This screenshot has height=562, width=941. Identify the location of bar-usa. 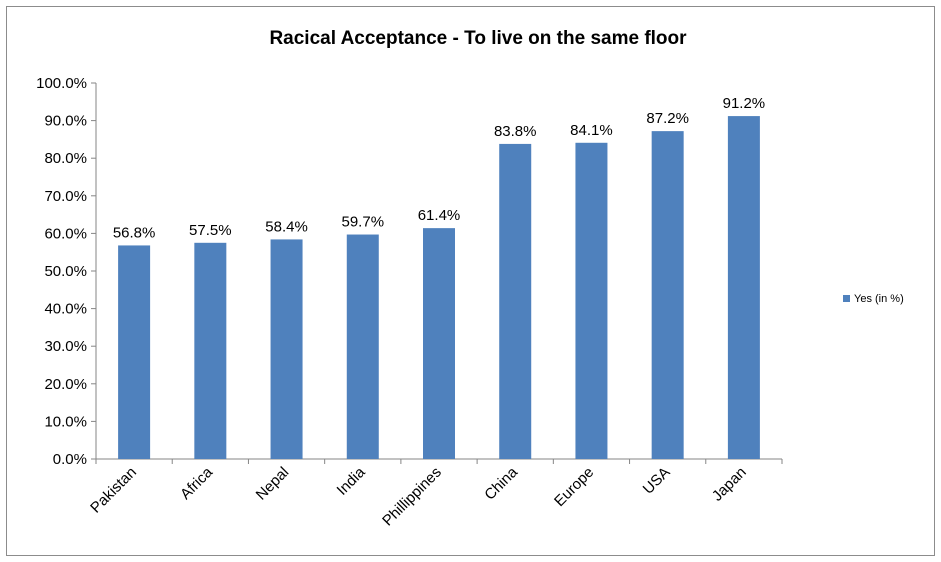
(667, 295).